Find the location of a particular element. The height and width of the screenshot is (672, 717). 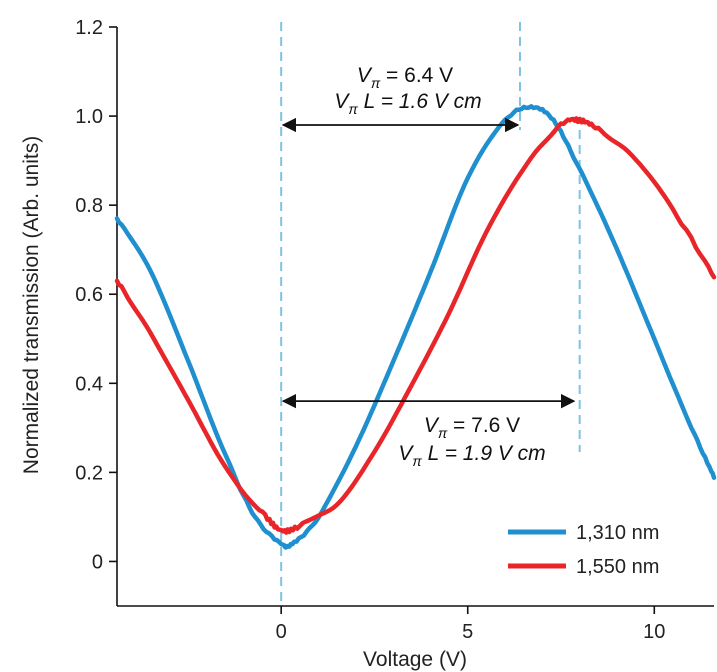

x-tick-label: 0 is located at coordinates (281, 632).